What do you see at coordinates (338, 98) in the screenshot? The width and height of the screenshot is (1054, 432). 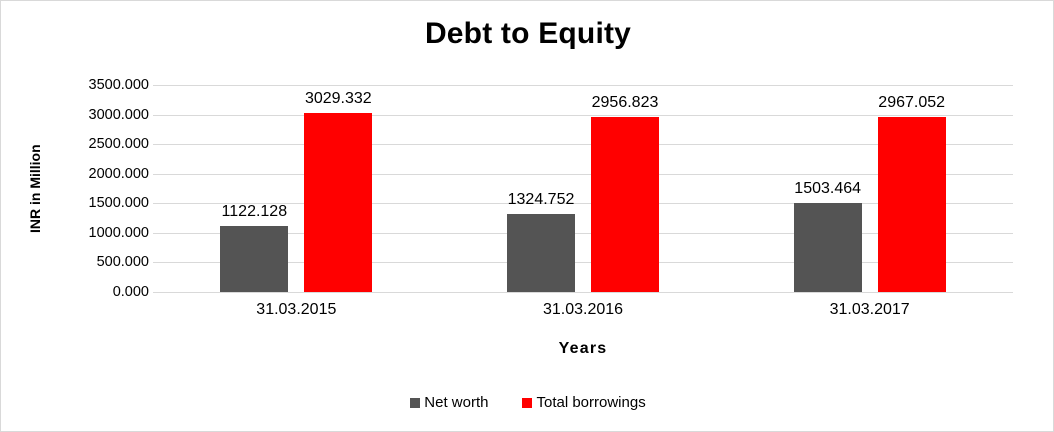 I see `bar-value-label: 3029.332` at bounding box center [338, 98].